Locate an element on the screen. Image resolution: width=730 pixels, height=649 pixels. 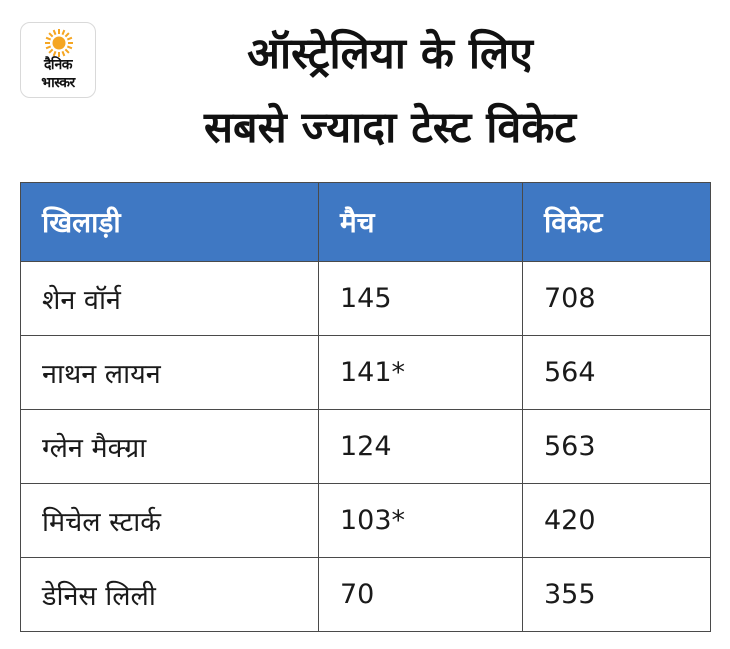
wickets-cell: 420 is located at coordinates (616, 520).